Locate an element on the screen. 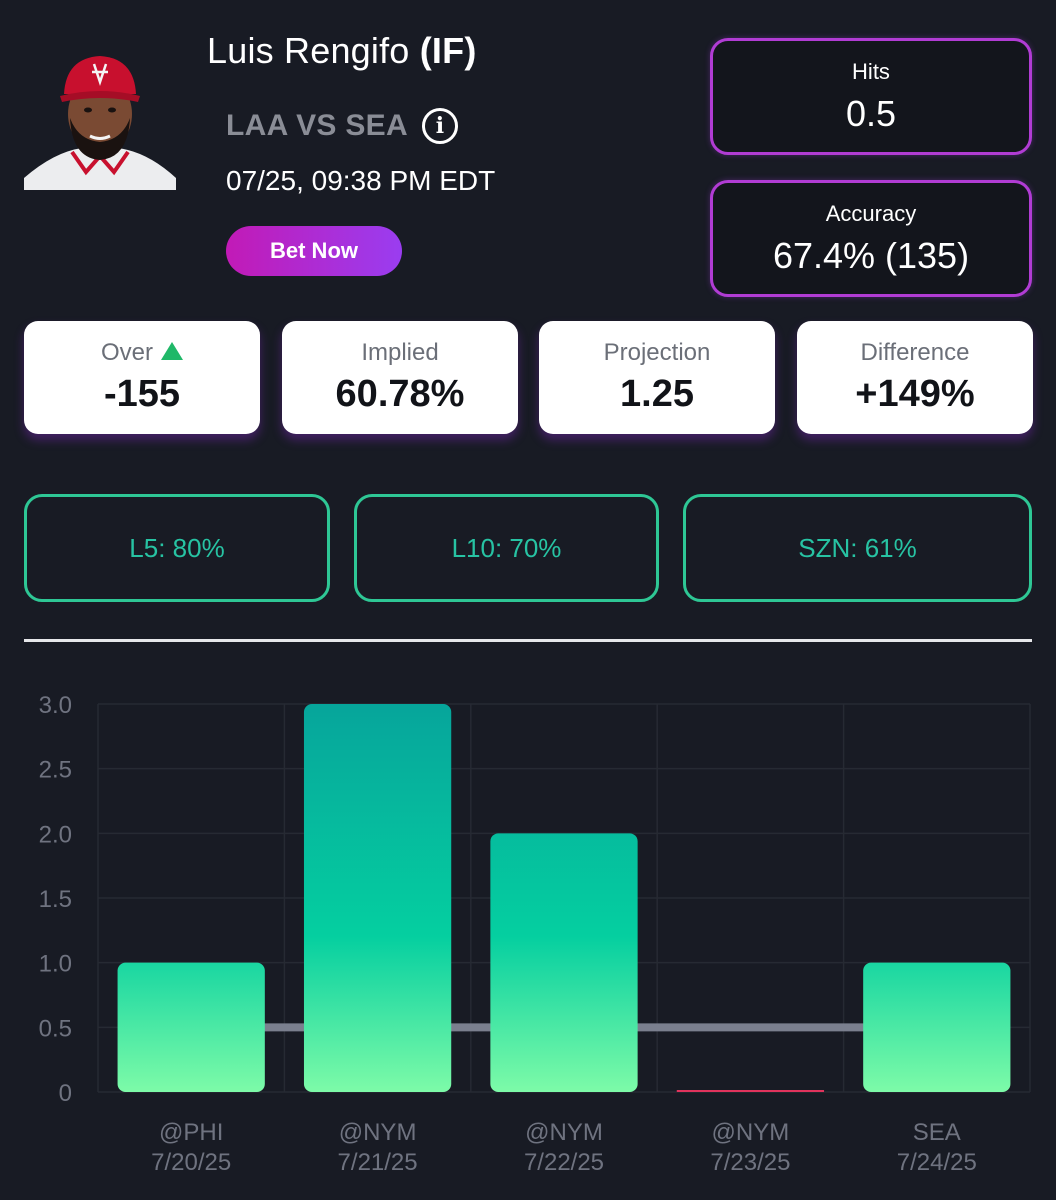 This screenshot has width=1056, height=1200. stat-label: Projection is located at coordinates (657, 352).